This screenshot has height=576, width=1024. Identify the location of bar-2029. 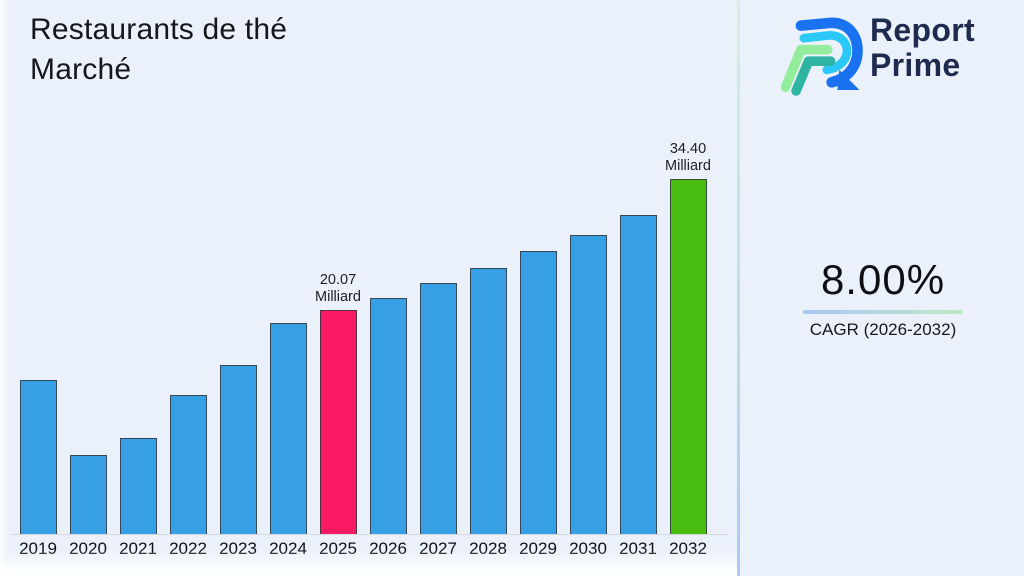
(538, 393).